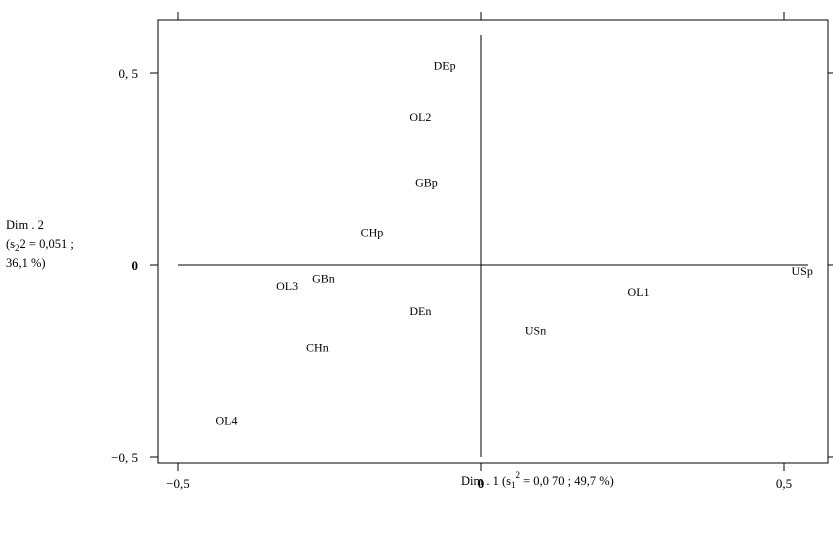 The height and width of the screenshot is (535, 833). Describe the element at coordinates (486, 481) in the screenshot. I see `x-axis-title-text: Dim . 1 (s` at that location.